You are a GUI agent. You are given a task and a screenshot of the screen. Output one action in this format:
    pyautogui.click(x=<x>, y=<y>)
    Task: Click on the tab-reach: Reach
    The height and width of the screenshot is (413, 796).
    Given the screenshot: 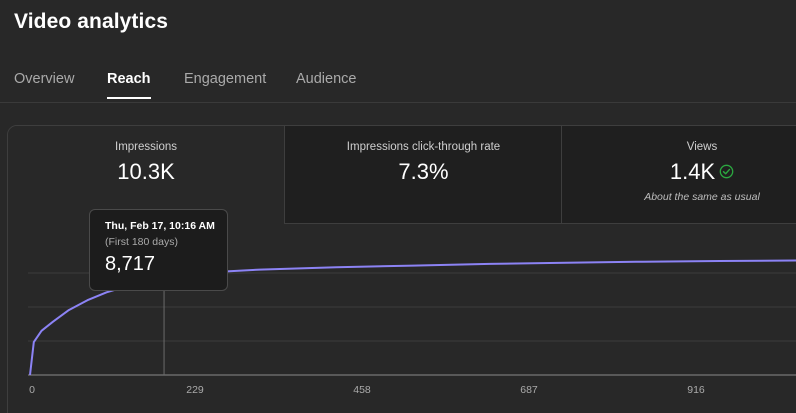 What is the action you would take?
    pyautogui.click(x=129, y=85)
    